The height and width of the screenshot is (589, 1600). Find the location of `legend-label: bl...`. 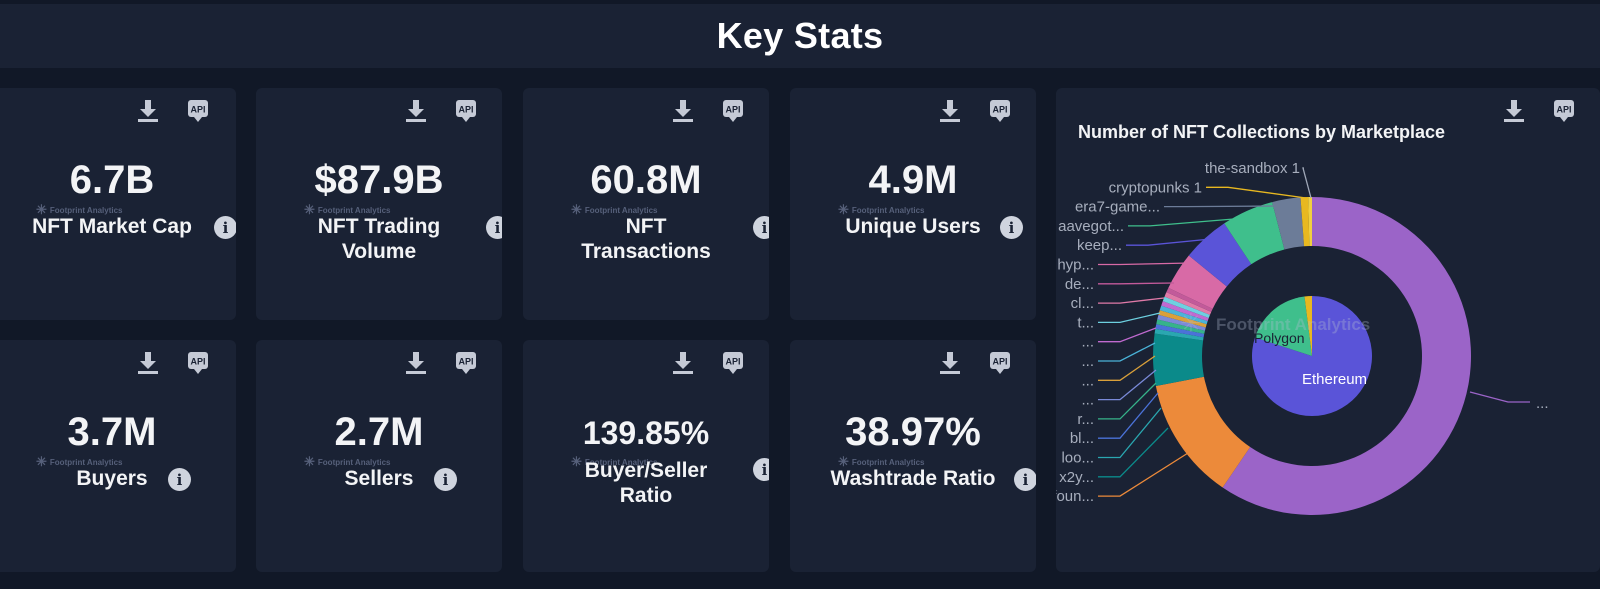

legend-label: bl... is located at coordinates (1082, 438).